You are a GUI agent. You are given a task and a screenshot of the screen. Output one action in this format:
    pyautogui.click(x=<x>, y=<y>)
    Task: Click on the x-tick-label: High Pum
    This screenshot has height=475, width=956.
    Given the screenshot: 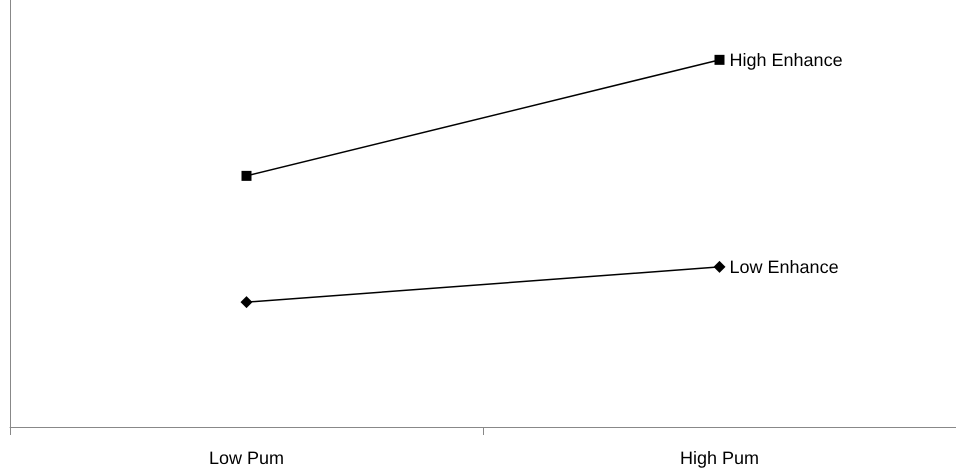 What is the action you would take?
    pyautogui.click(x=720, y=458)
    